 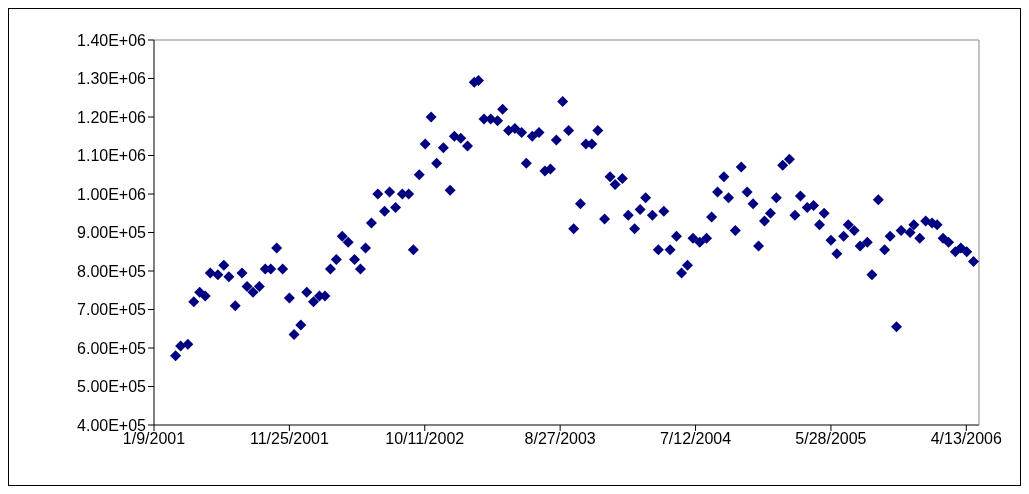 I want to click on x-tick-label: 7/12/2004, so click(x=695, y=439).